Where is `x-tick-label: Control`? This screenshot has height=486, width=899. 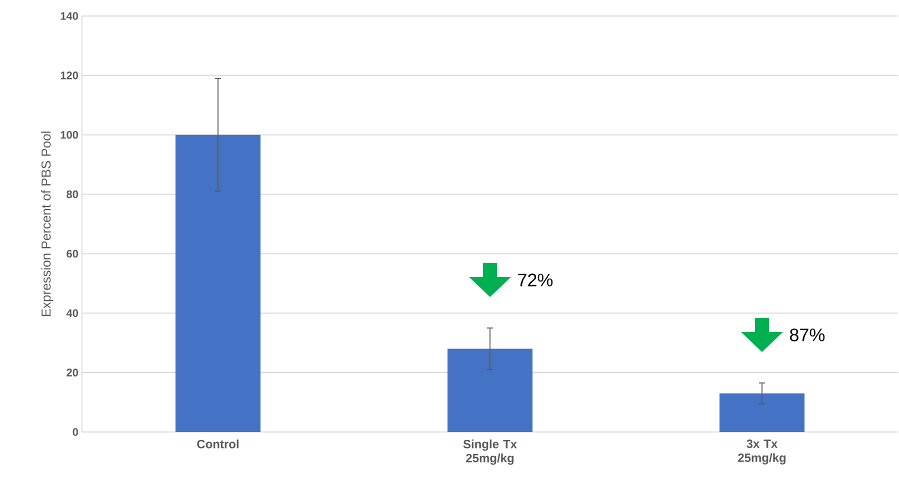 x-tick-label: Control is located at coordinates (217, 444).